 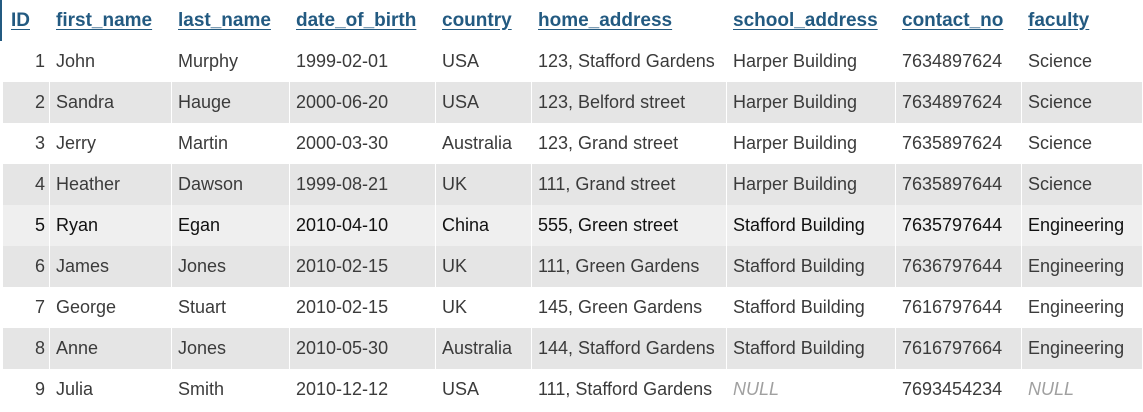 I want to click on cell-id: 9, so click(x=26, y=389).